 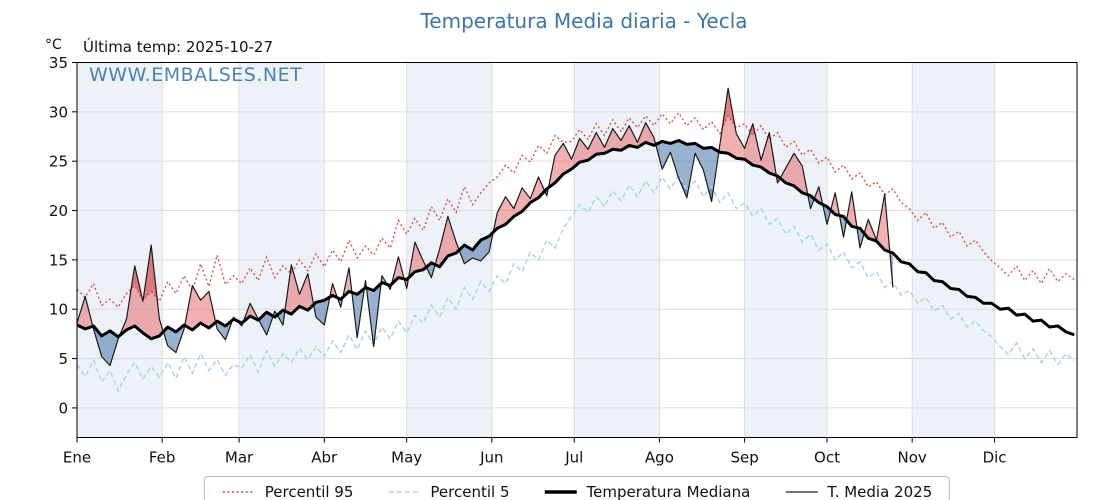 What do you see at coordinates (491, 458) in the screenshot?
I see `x-tick-label: Jun` at bounding box center [491, 458].